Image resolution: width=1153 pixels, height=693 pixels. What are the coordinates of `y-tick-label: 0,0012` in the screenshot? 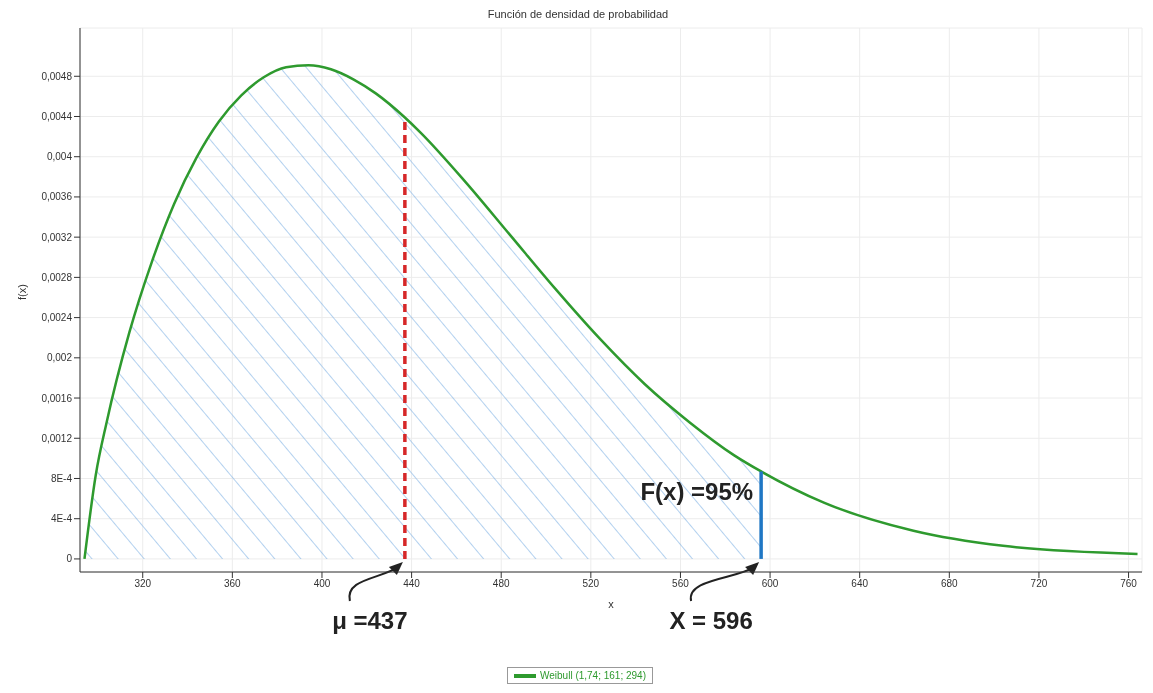 It's located at (57, 438).